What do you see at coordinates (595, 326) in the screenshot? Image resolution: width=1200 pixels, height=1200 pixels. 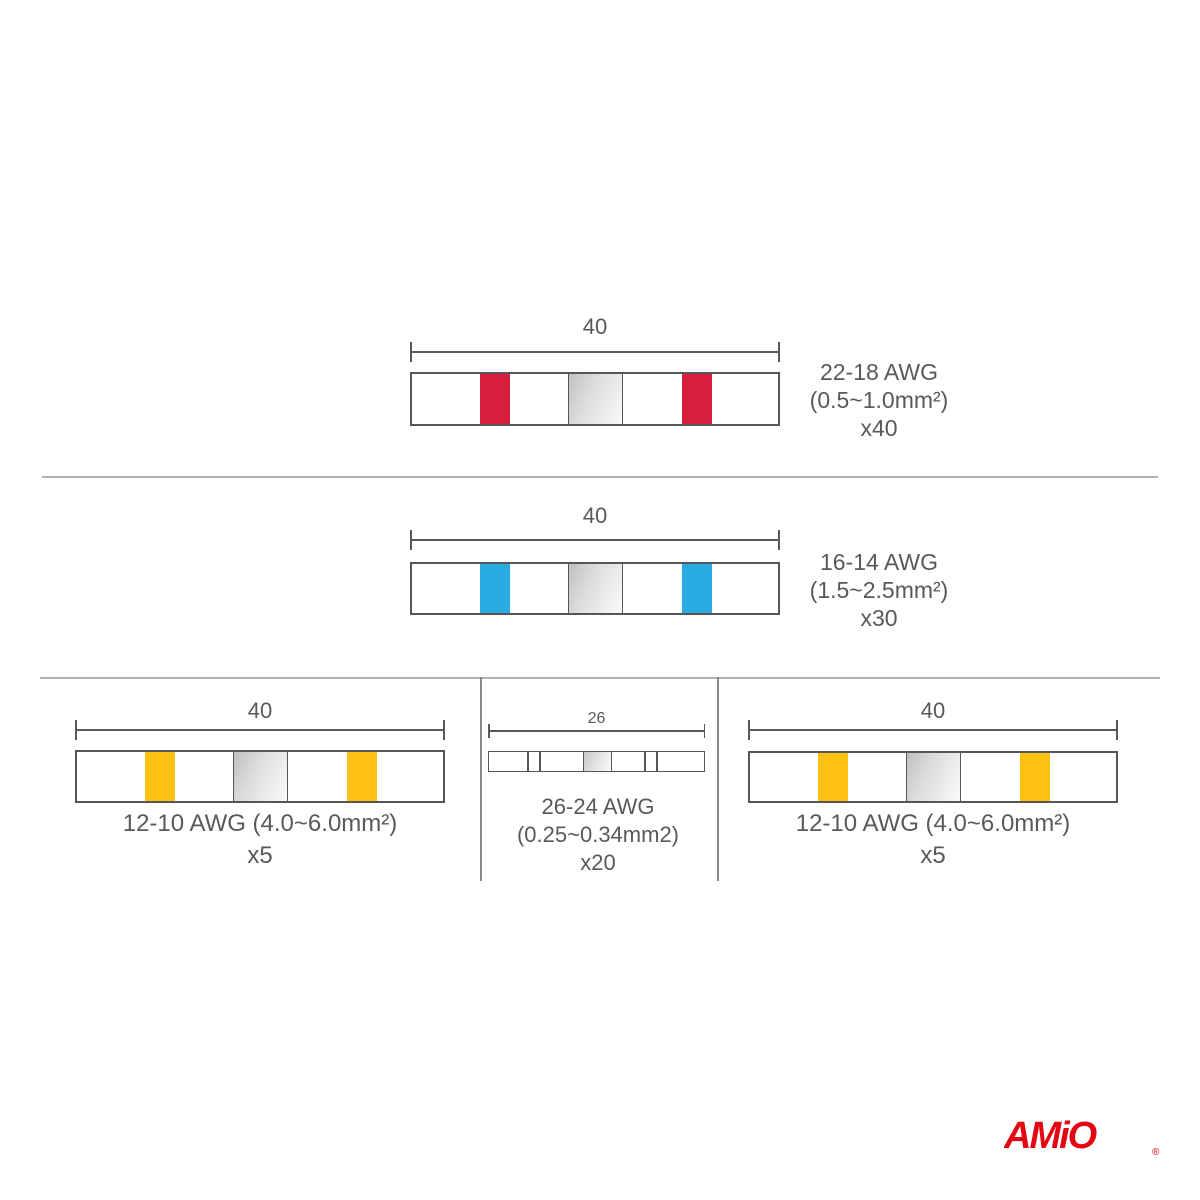 I see `dimension-label-top: 40` at bounding box center [595, 326].